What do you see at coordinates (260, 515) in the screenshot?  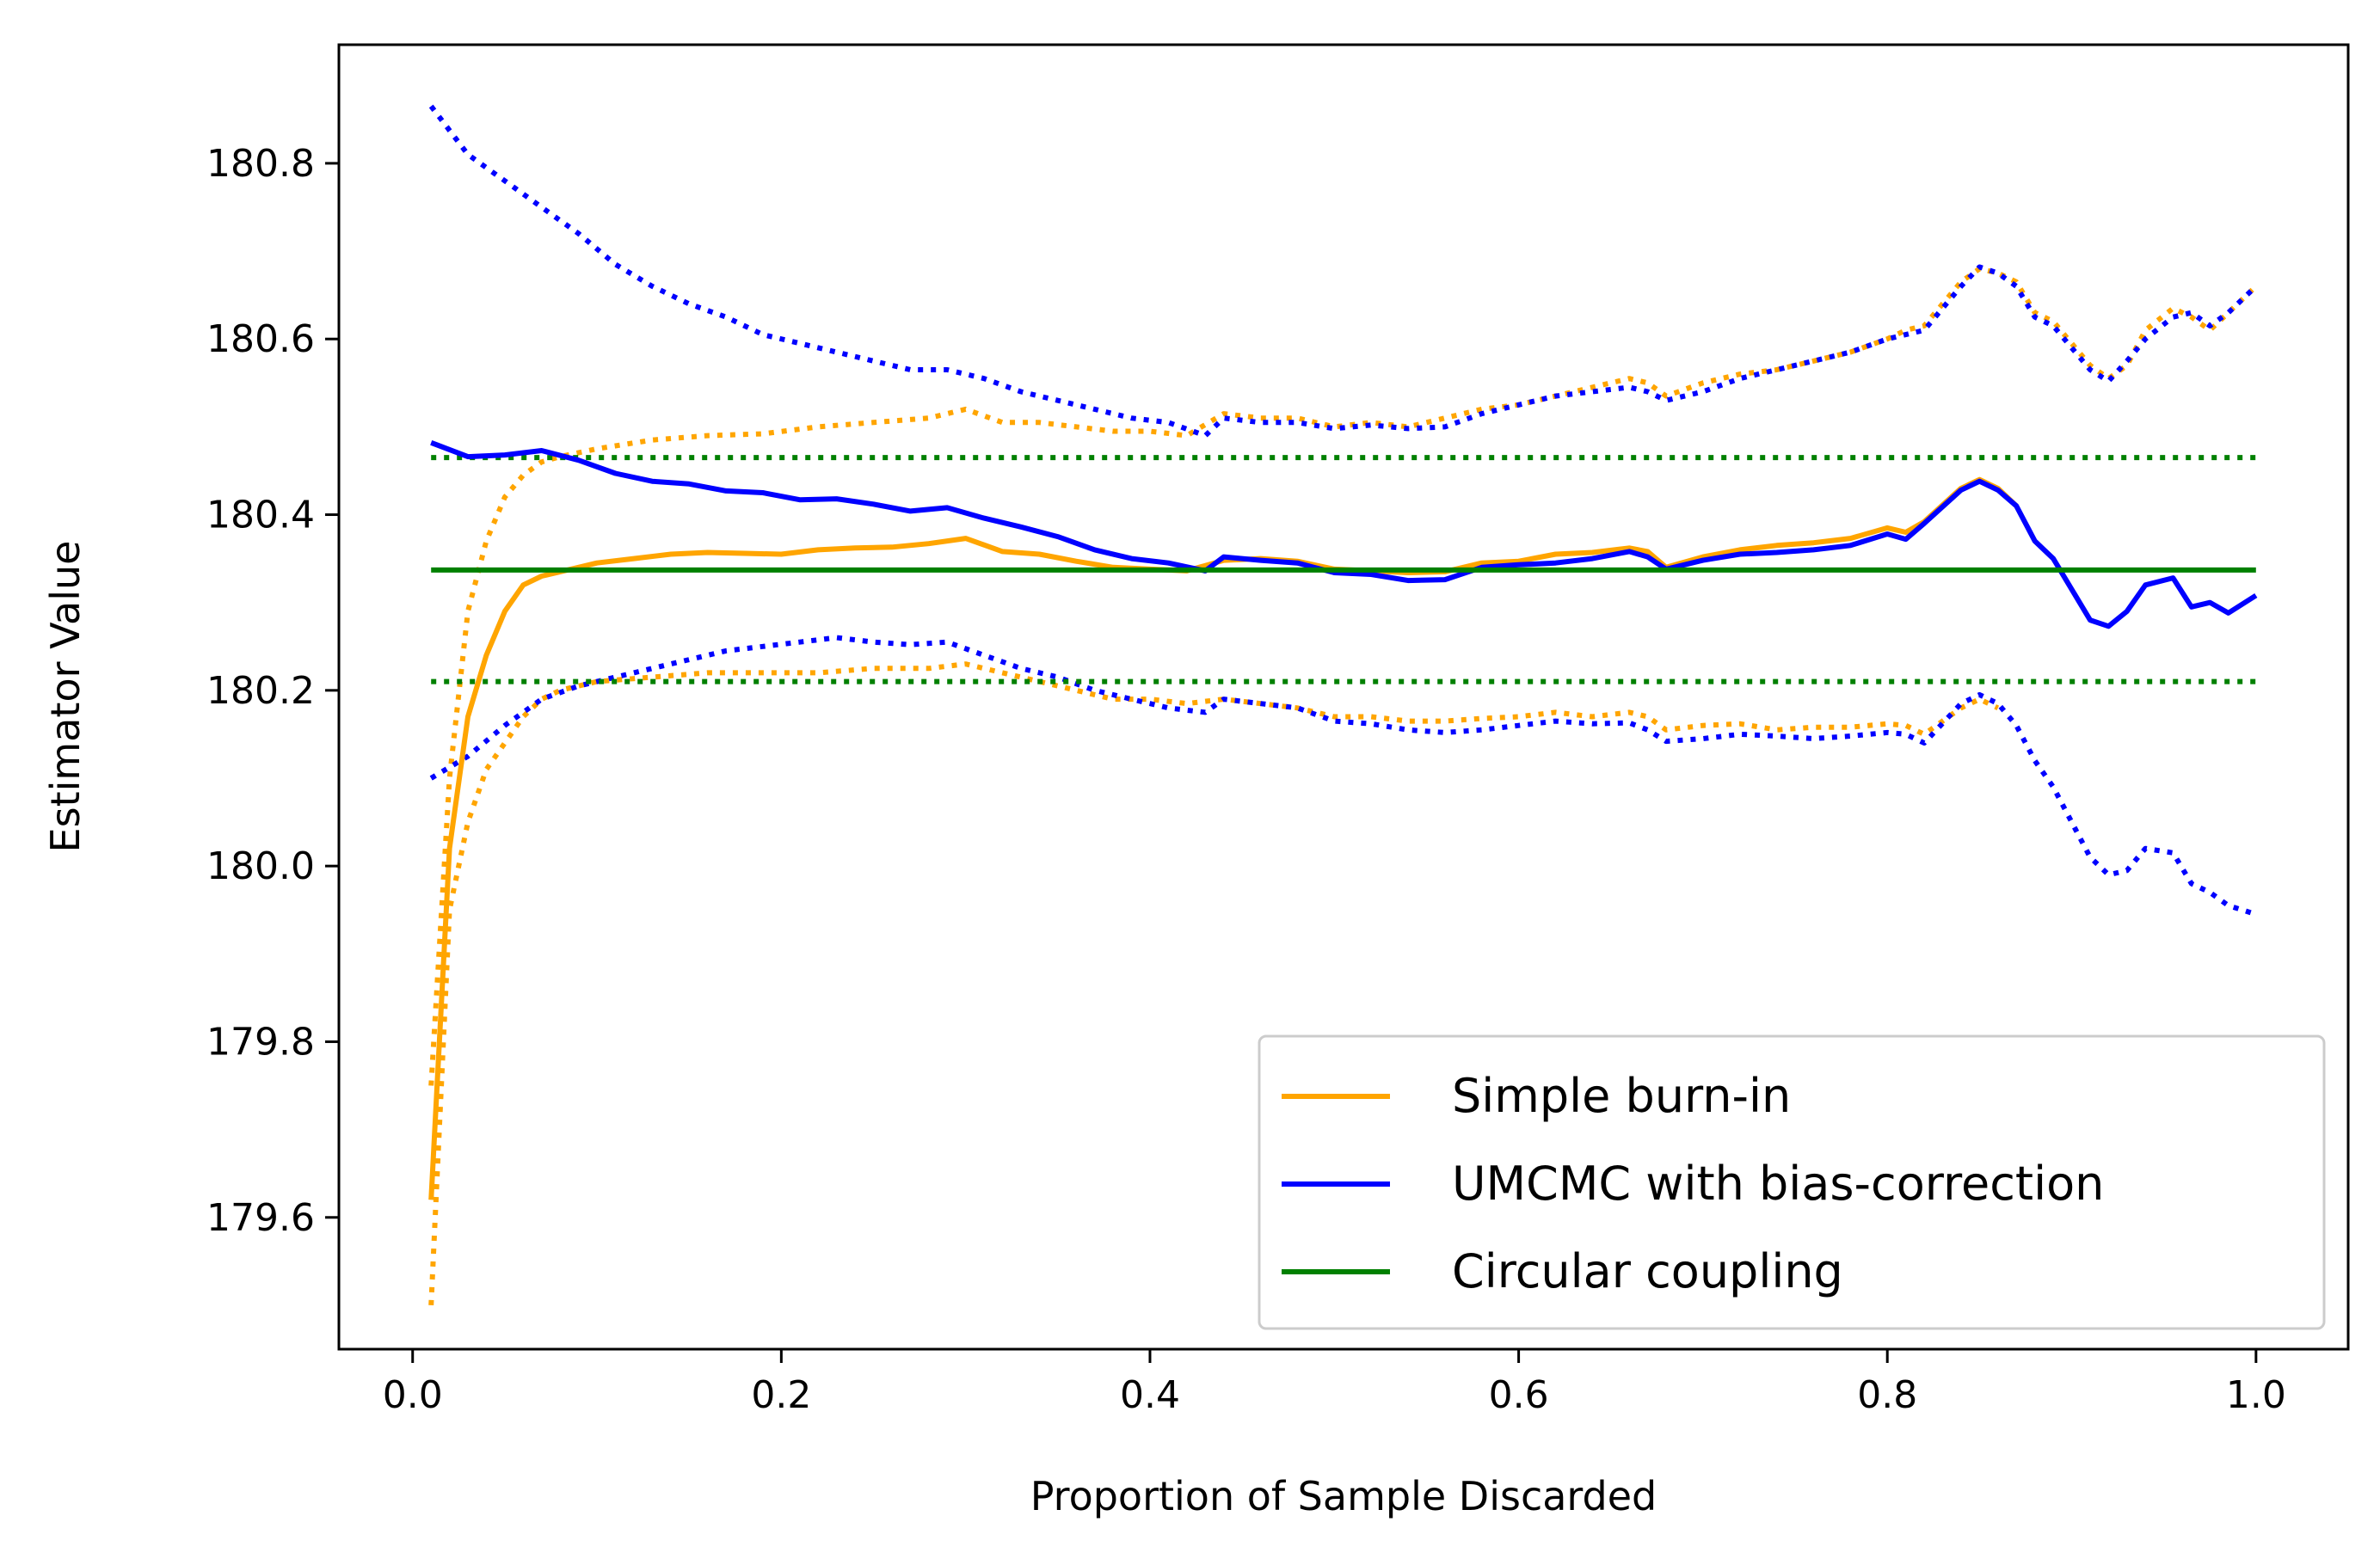 I see `y-tick-label: 180.4` at bounding box center [260, 515].